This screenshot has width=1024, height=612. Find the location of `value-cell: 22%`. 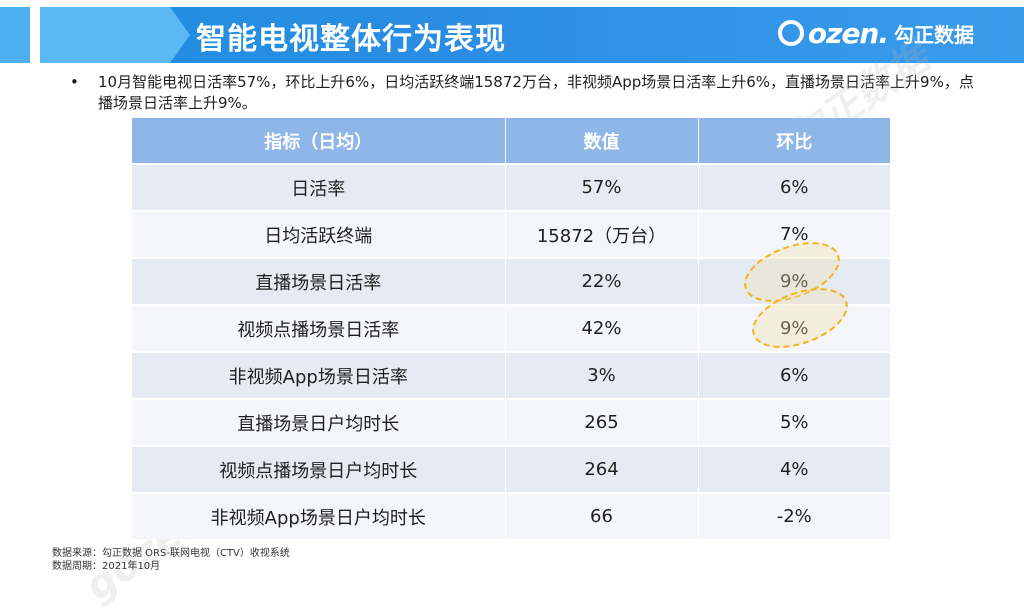

value-cell: 22% is located at coordinates (602, 281).